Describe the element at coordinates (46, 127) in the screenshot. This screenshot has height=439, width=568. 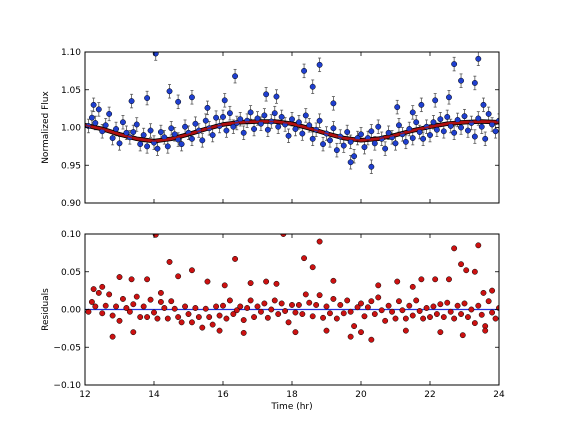
I see `flux-y-axis-label: Normalized Flux` at that location.